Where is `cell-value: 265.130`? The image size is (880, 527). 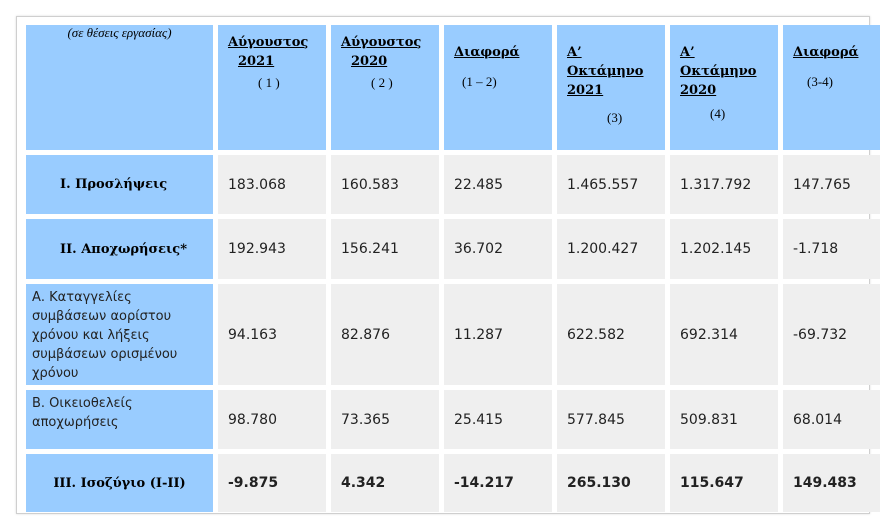
cell-value: 265.130 is located at coordinates (611, 483).